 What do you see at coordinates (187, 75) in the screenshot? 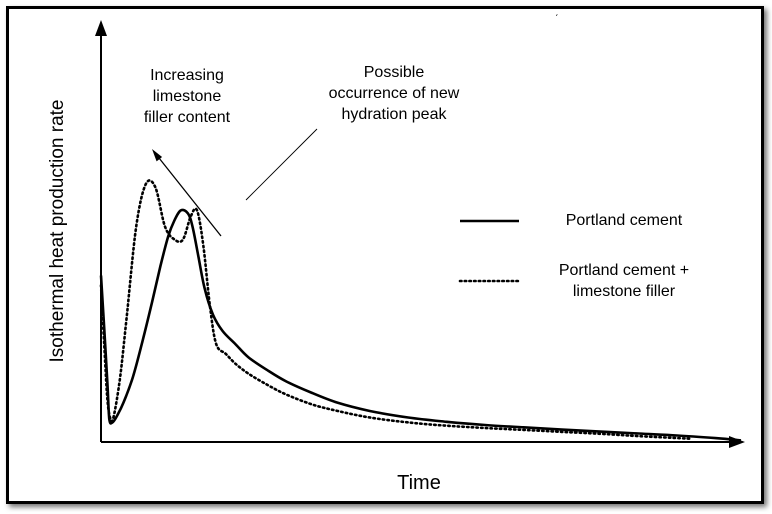
I see `annotation-filler-line-1: Increasing` at bounding box center [187, 75].